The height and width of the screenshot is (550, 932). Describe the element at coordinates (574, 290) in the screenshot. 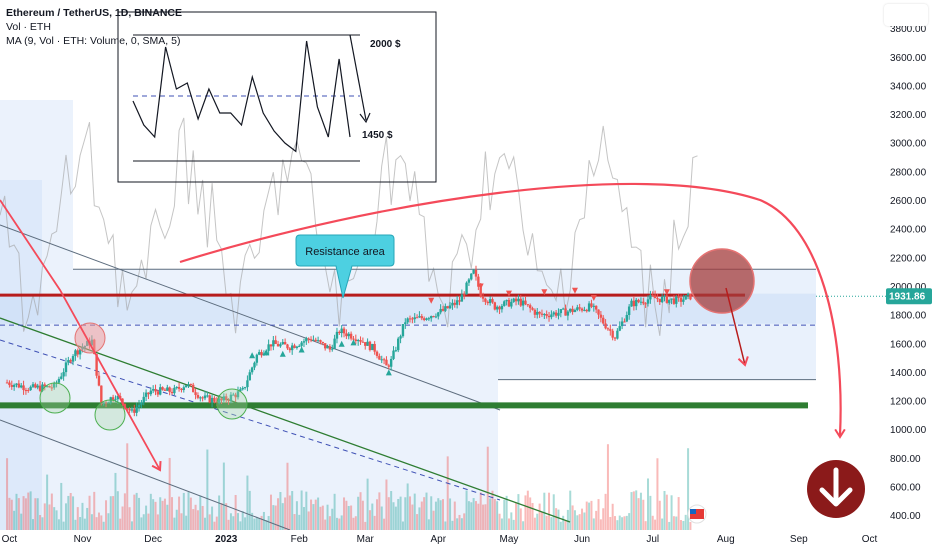

I see `sell-marker` at that location.